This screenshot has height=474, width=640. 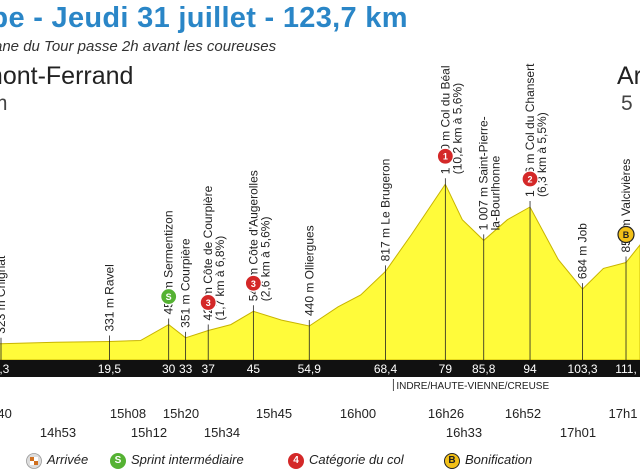 What do you see at coordinates (4, 294) in the screenshot?
I see `climb-label: 323 m Chignat` at bounding box center [4, 294].